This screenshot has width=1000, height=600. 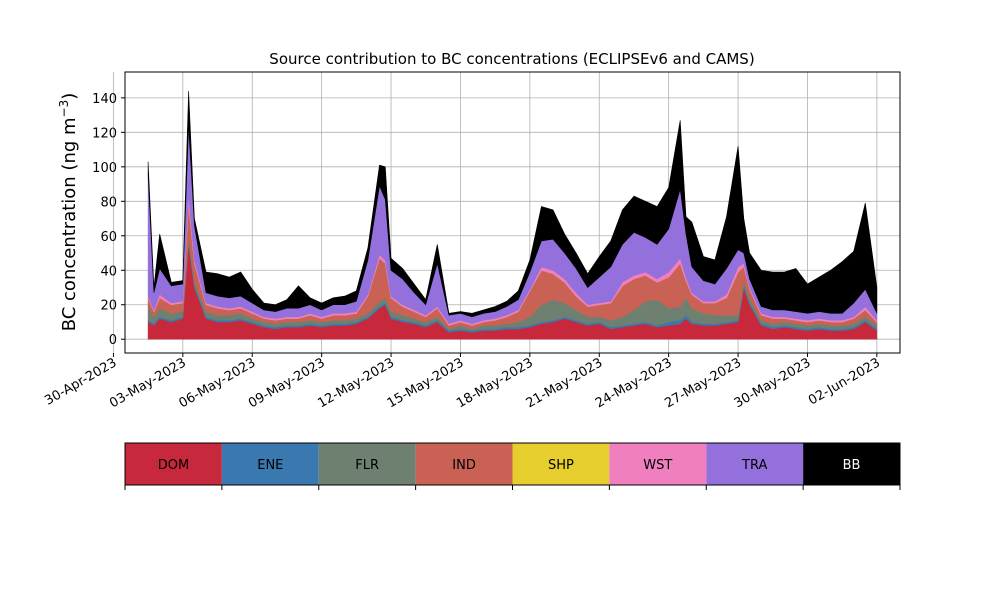 I want to click on legend-label-bb: BB, so click(x=852, y=465).